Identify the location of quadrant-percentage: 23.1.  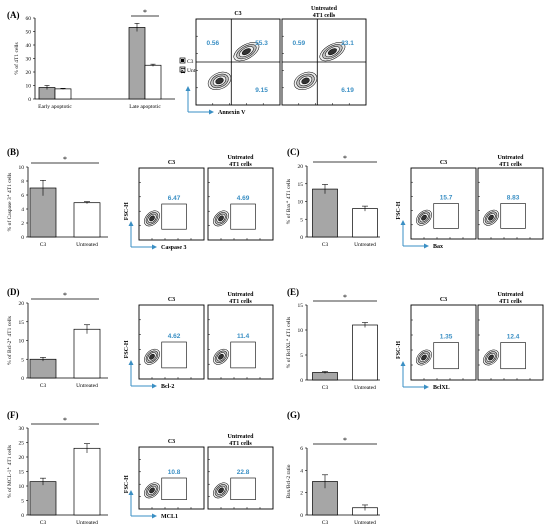
(347, 43).